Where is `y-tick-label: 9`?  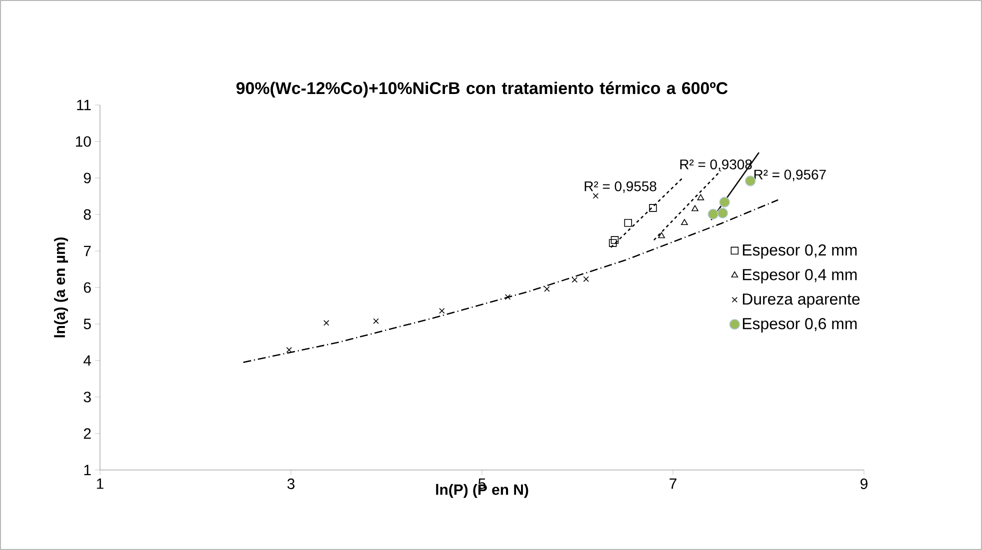 y-tick-label: 9 is located at coordinates (87, 178).